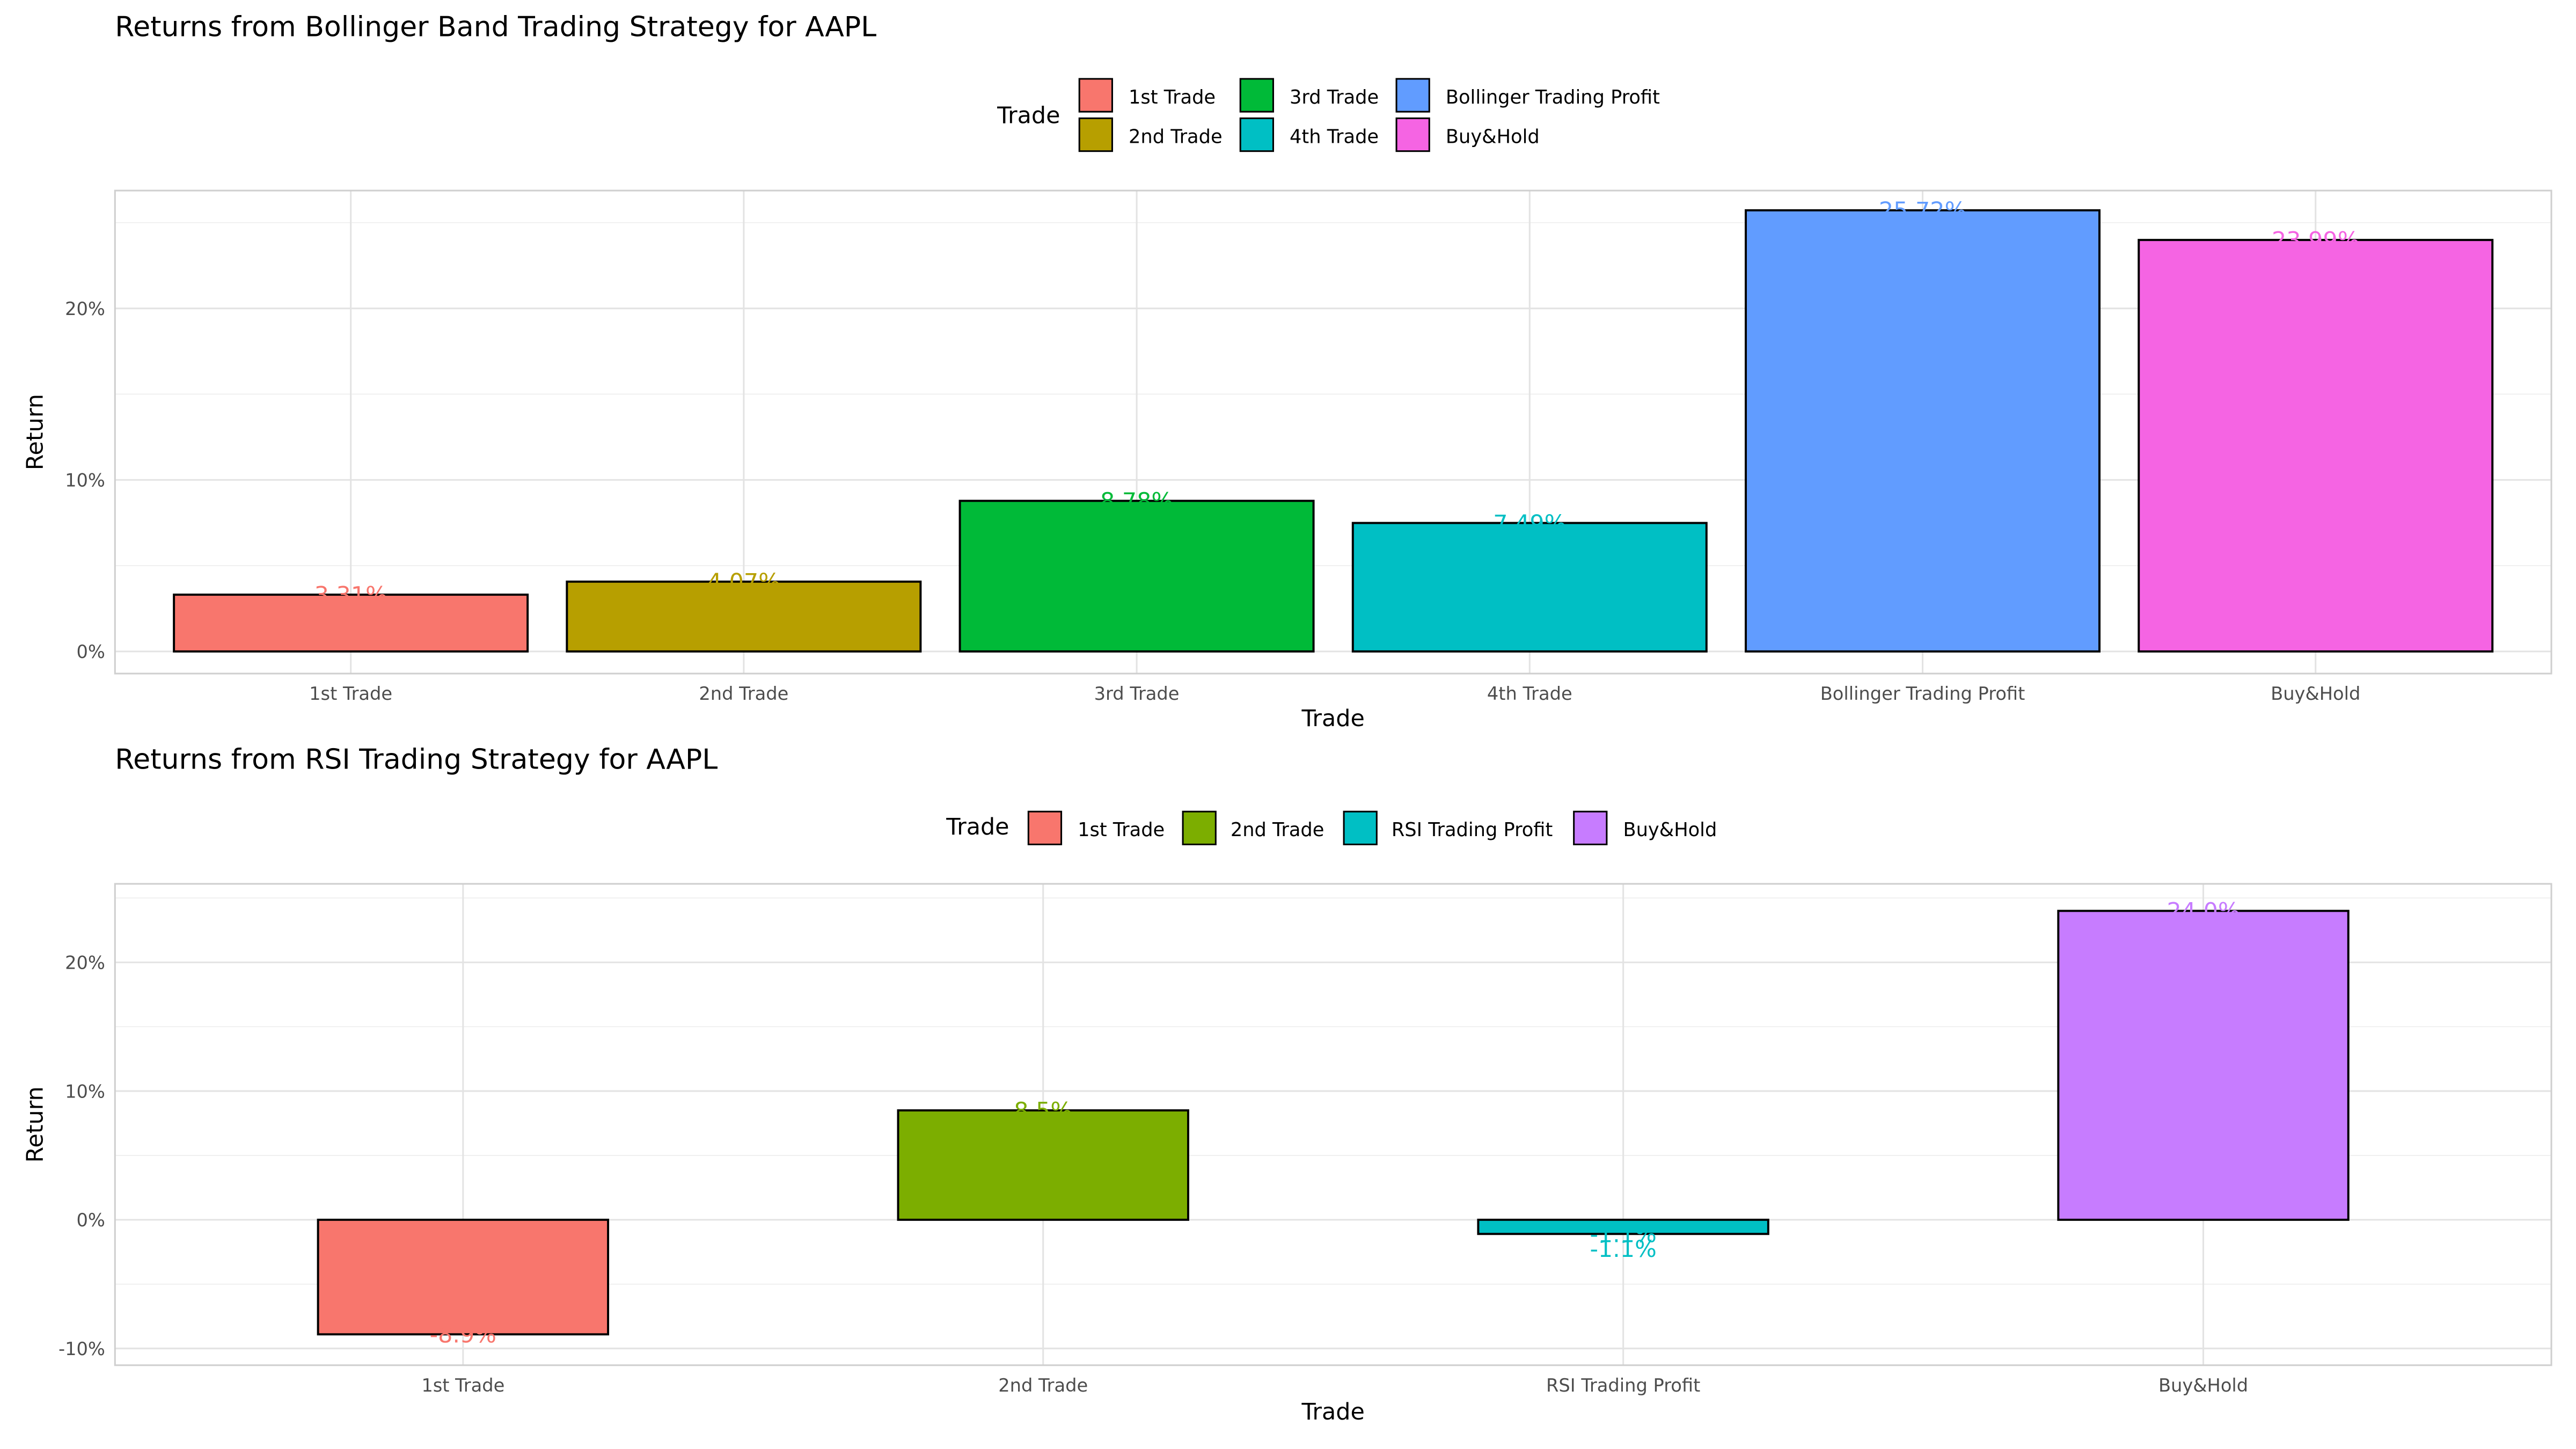 The width and height of the screenshot is (2576, 1449). Describe the element at coordinates (63, 1155) in the screenshot. I see `y-axis: -10% 0% 10% 20% Return` at that location.